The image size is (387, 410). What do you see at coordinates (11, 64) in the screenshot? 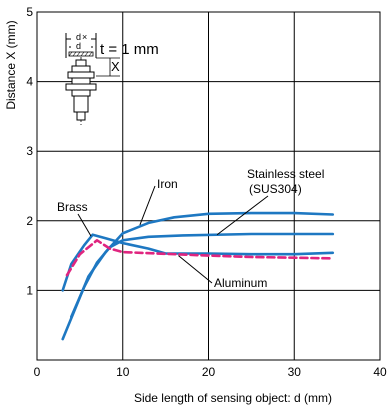
I see `y-axis-label: Distance X (mm)` at bounding box center [11, 64].